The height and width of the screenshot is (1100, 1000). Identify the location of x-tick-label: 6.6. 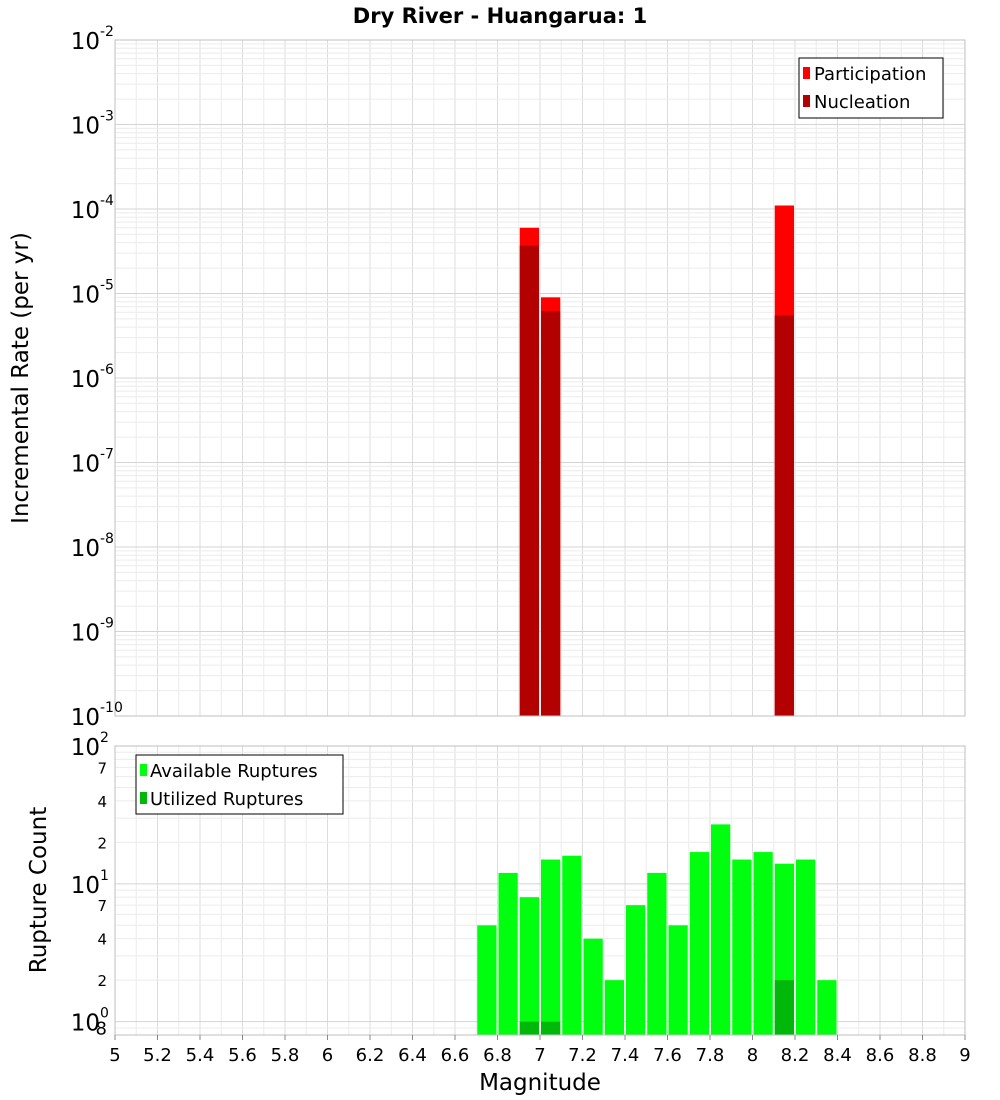
(455, 1055).